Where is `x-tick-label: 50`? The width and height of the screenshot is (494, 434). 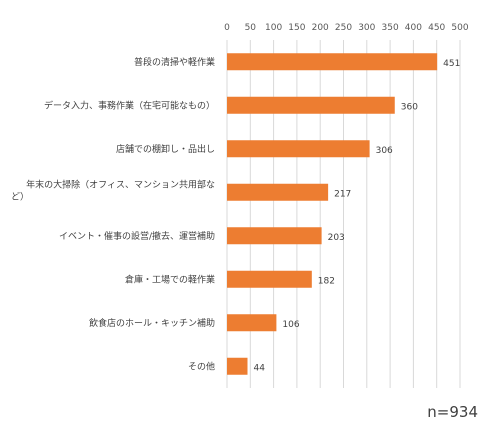 x-tick-label: 50 is located at coordinates (251, 28).